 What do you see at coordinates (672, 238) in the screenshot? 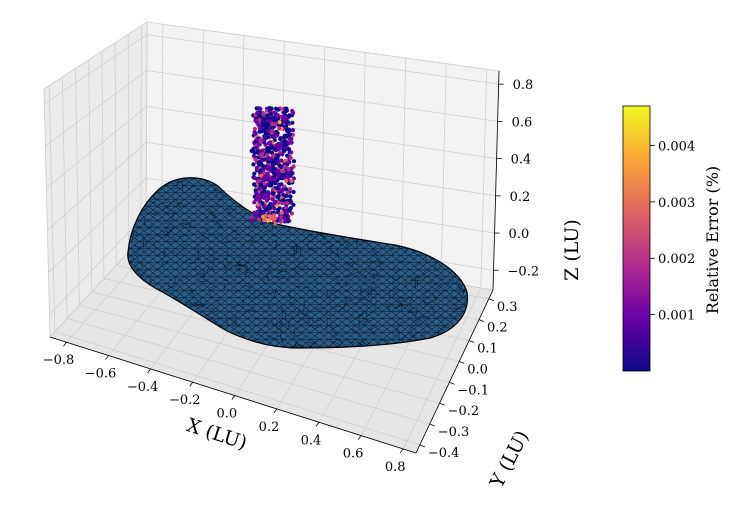
I see `colorbar: 0.001 0.002 0.003 0.004 Relative Error (%)` at bounding box center [672, 238].